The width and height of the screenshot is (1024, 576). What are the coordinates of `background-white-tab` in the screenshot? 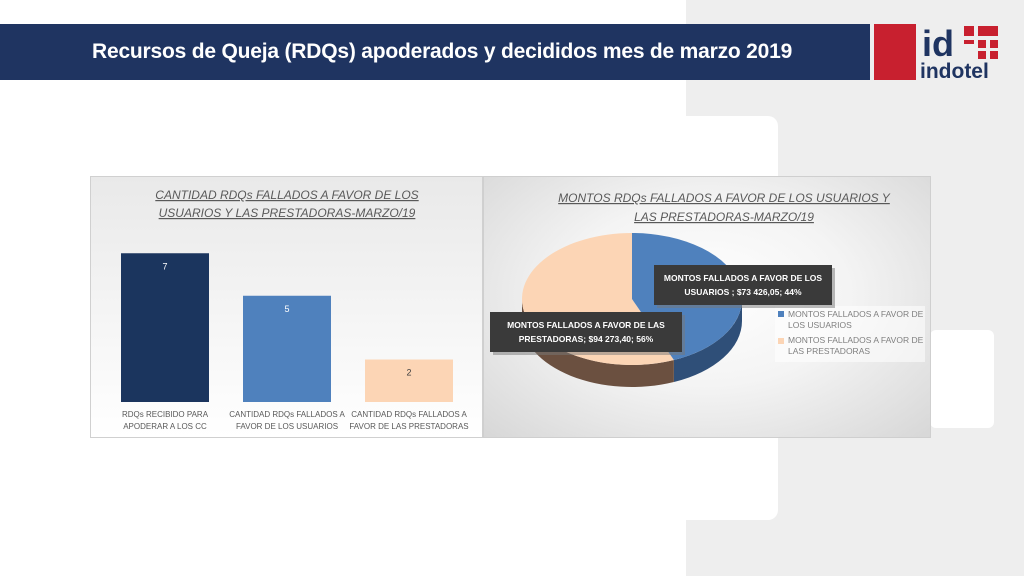 It's located at (962, 379).